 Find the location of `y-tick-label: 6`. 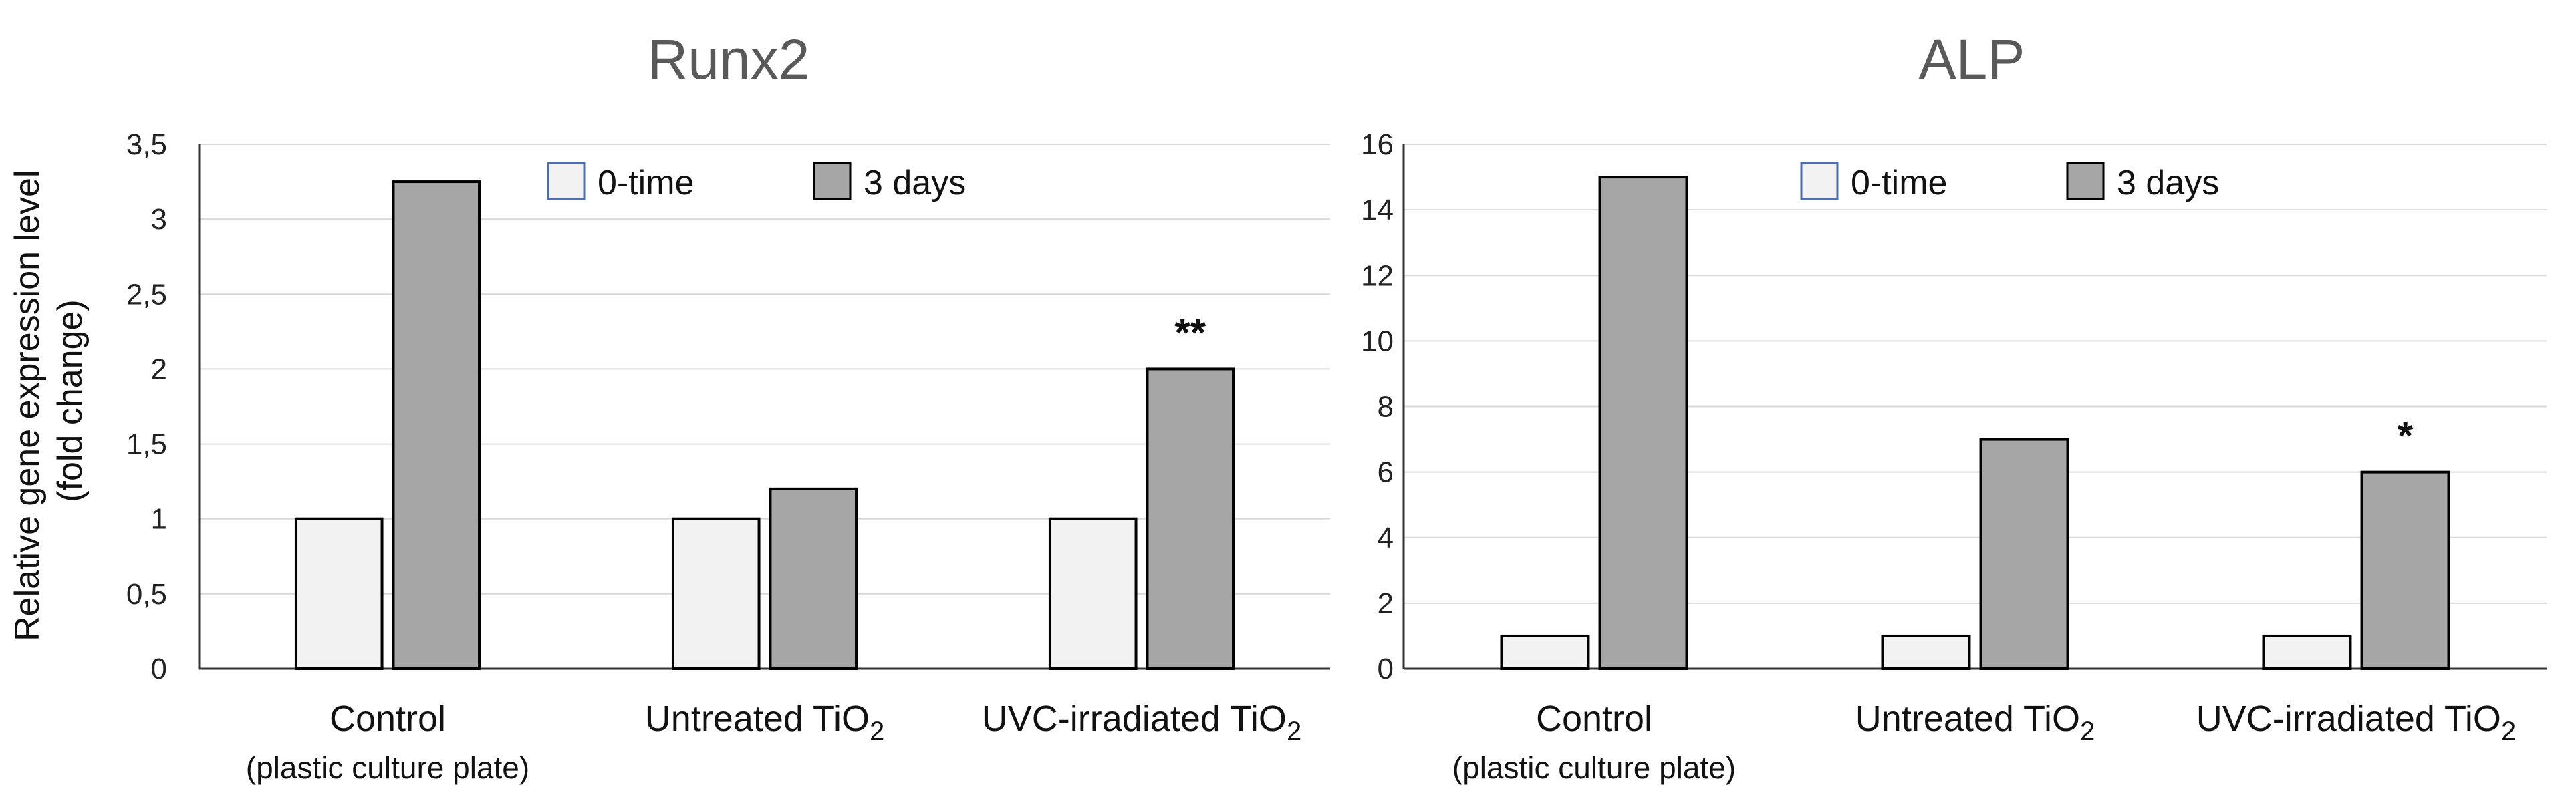

y-tick-label: 6 is located at coordinates (1386, 472).